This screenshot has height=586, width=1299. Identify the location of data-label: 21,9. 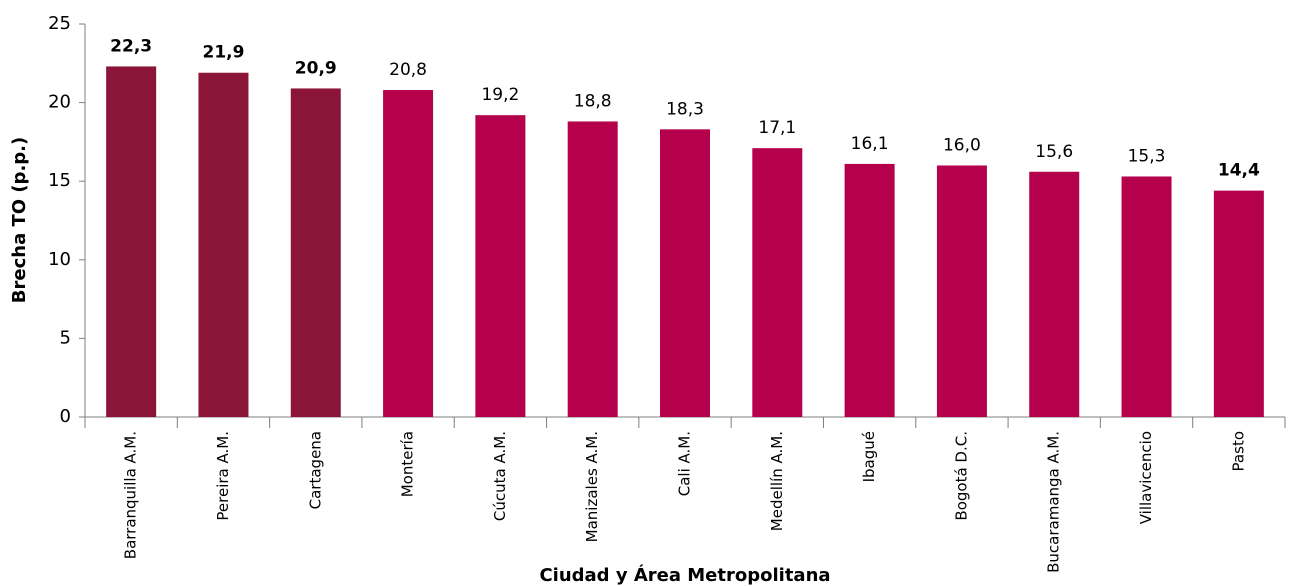
(223, 53).